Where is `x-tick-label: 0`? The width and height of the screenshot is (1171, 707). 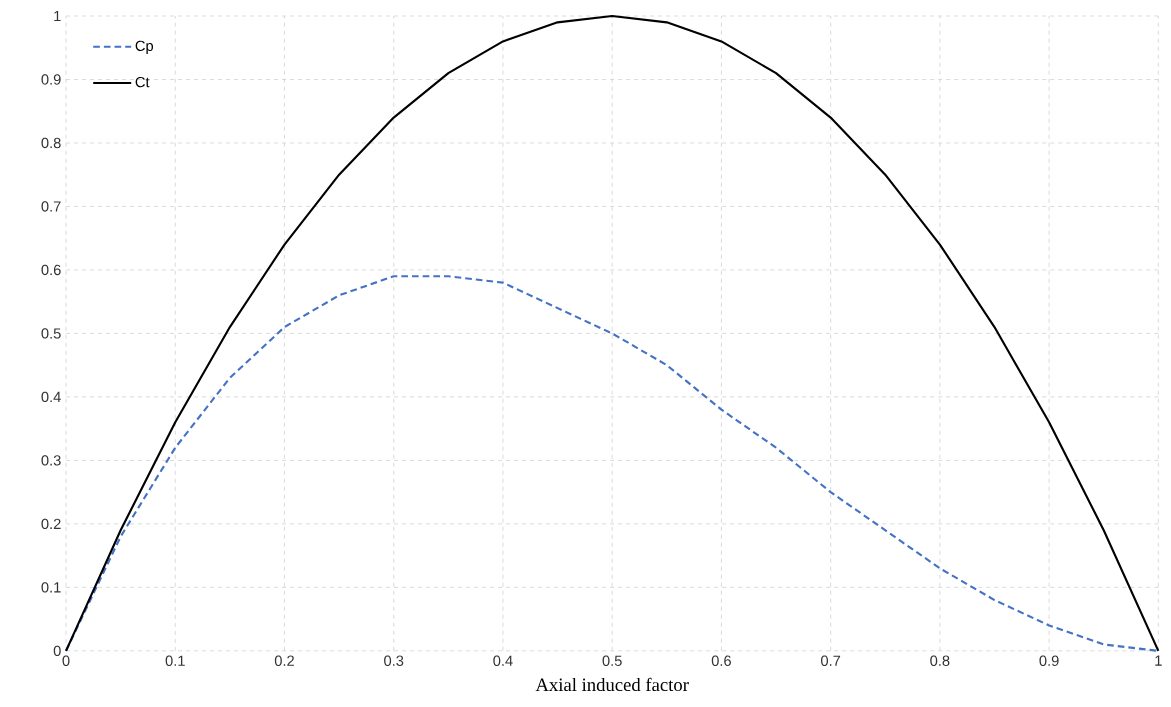
x-tick-label: 0 is located at coordinates (66, 661).